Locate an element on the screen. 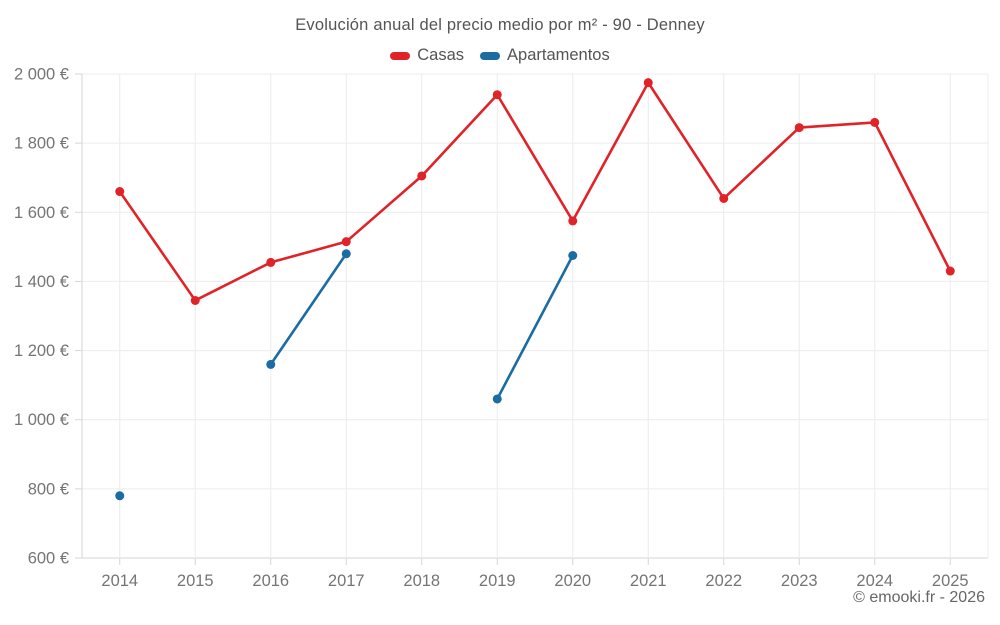 Image resolution: width=1000 pixels, height=625 pixels. x-tick-label: 2018 is located at coordinates (421, 581).